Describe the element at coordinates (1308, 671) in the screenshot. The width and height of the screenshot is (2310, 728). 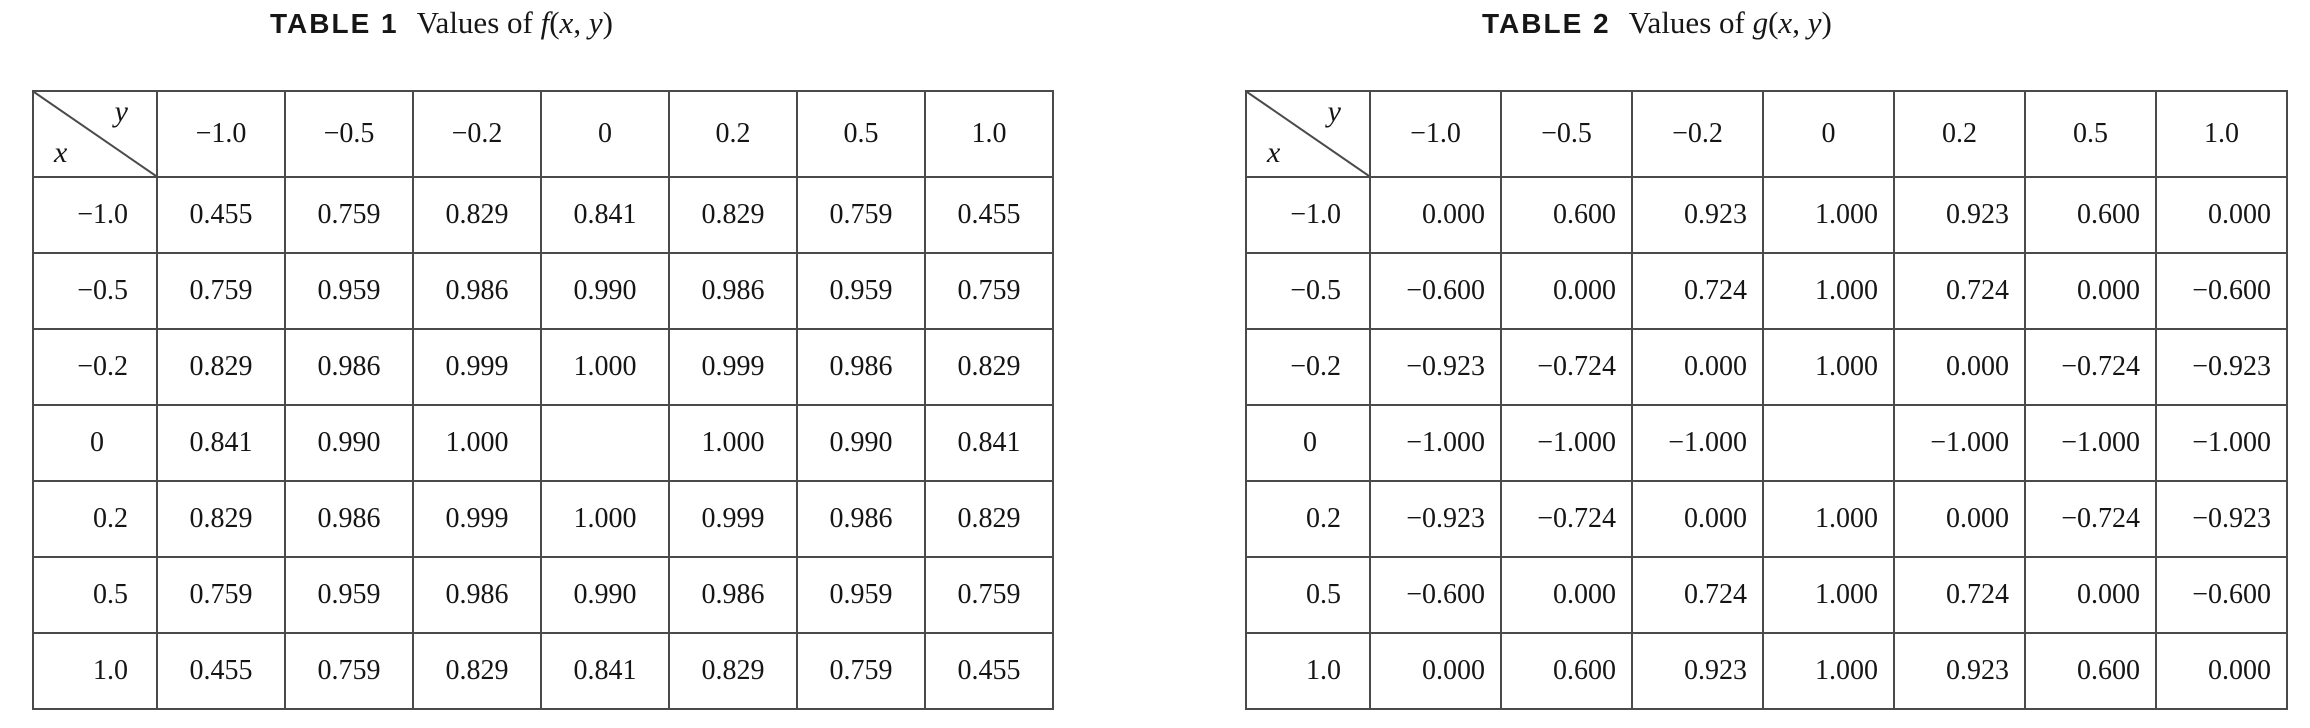
I see `row-header: 1.0` at that location.